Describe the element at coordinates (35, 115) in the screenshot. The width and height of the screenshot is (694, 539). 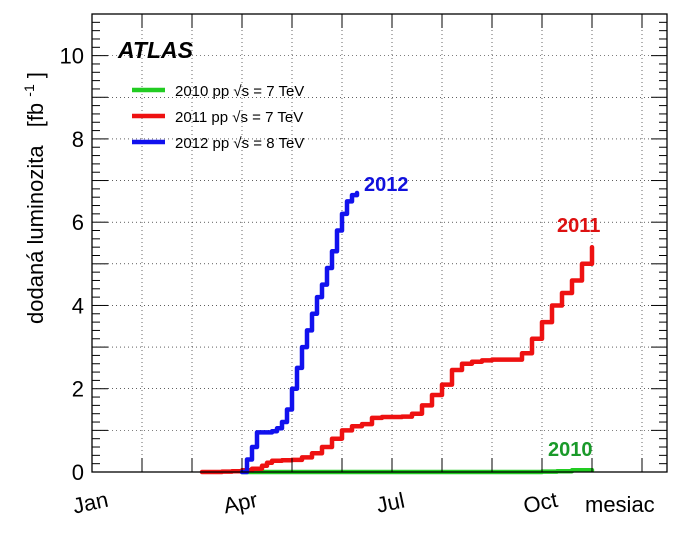
I see `y-axis-unit: [fb` at that location.